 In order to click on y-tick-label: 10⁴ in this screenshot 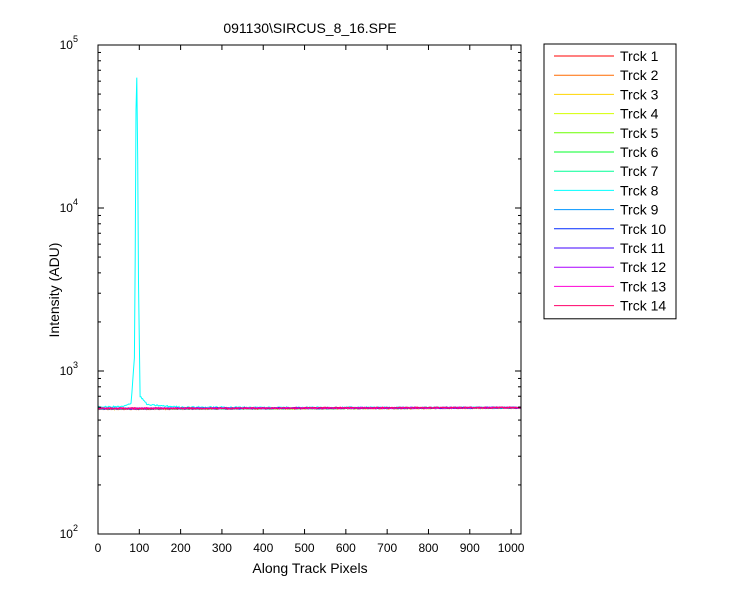, I will do `click(69, 206)`.